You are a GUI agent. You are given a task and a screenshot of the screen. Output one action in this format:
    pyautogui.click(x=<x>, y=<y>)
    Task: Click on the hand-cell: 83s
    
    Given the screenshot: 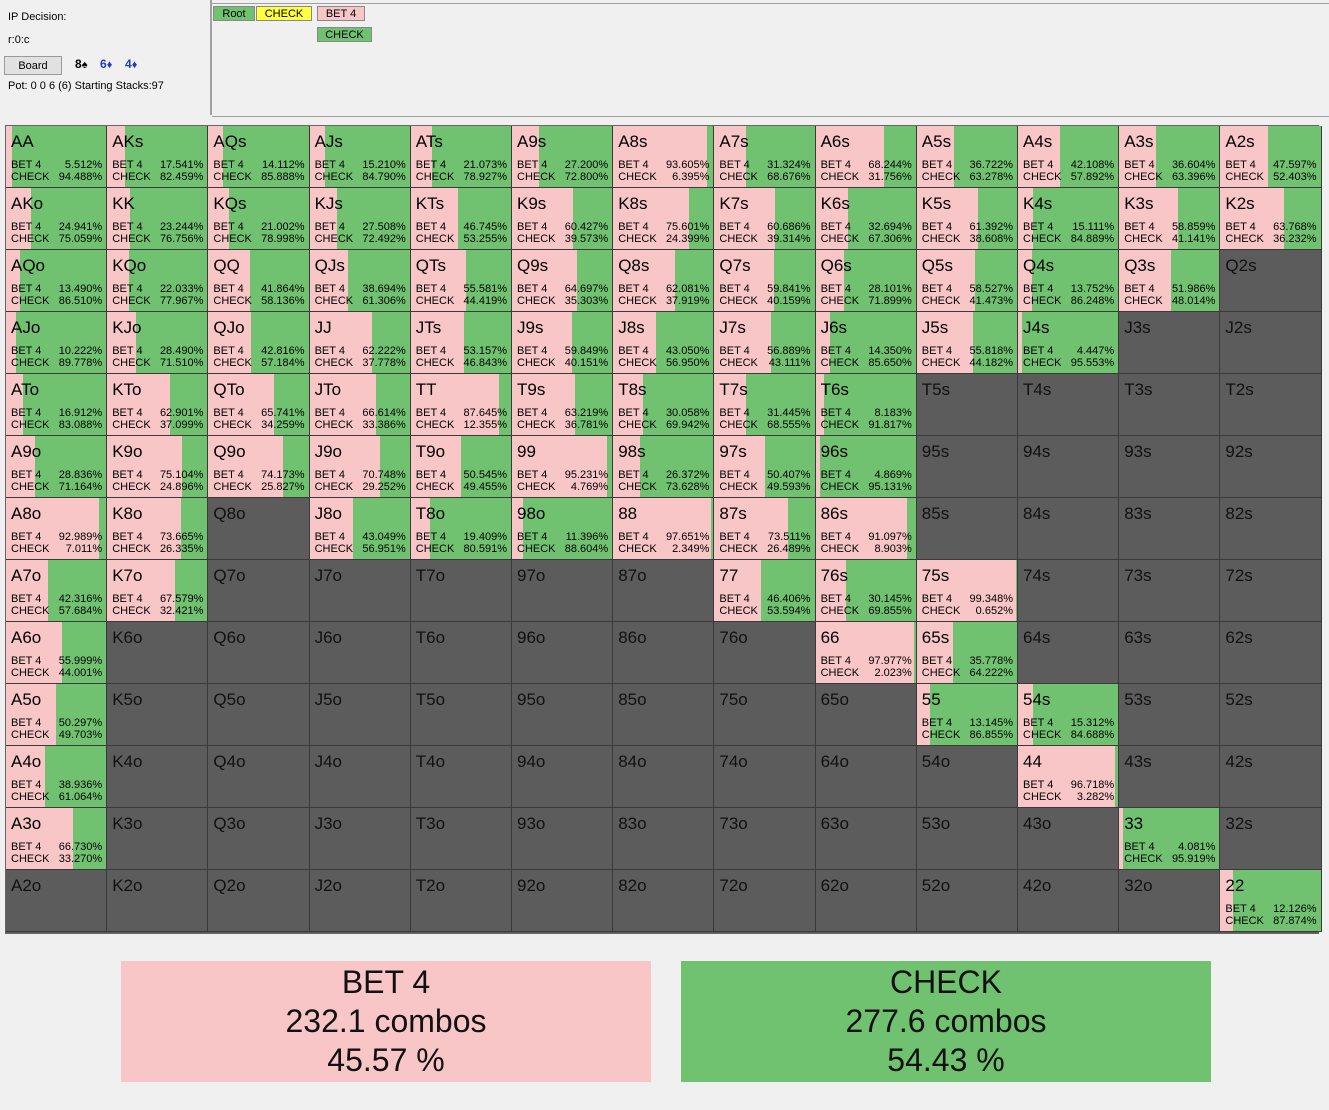 What is the action you would take?
    pyautogui.click(x=1170, y=529)
    